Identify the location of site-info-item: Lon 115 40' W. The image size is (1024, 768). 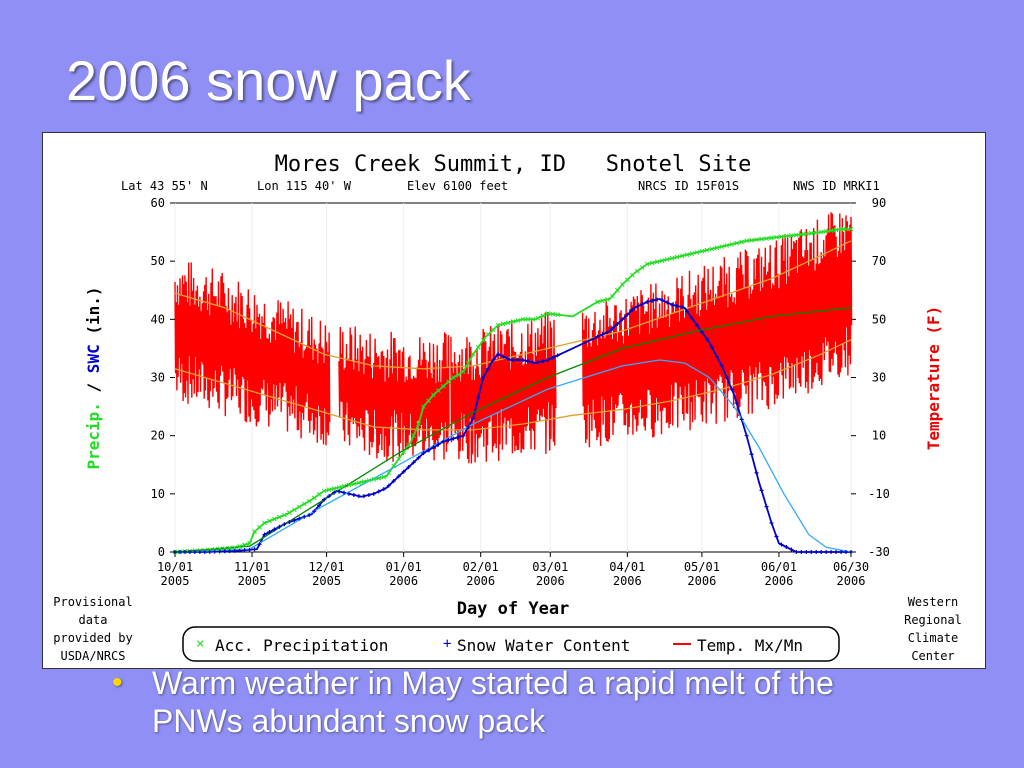
(304, 186).